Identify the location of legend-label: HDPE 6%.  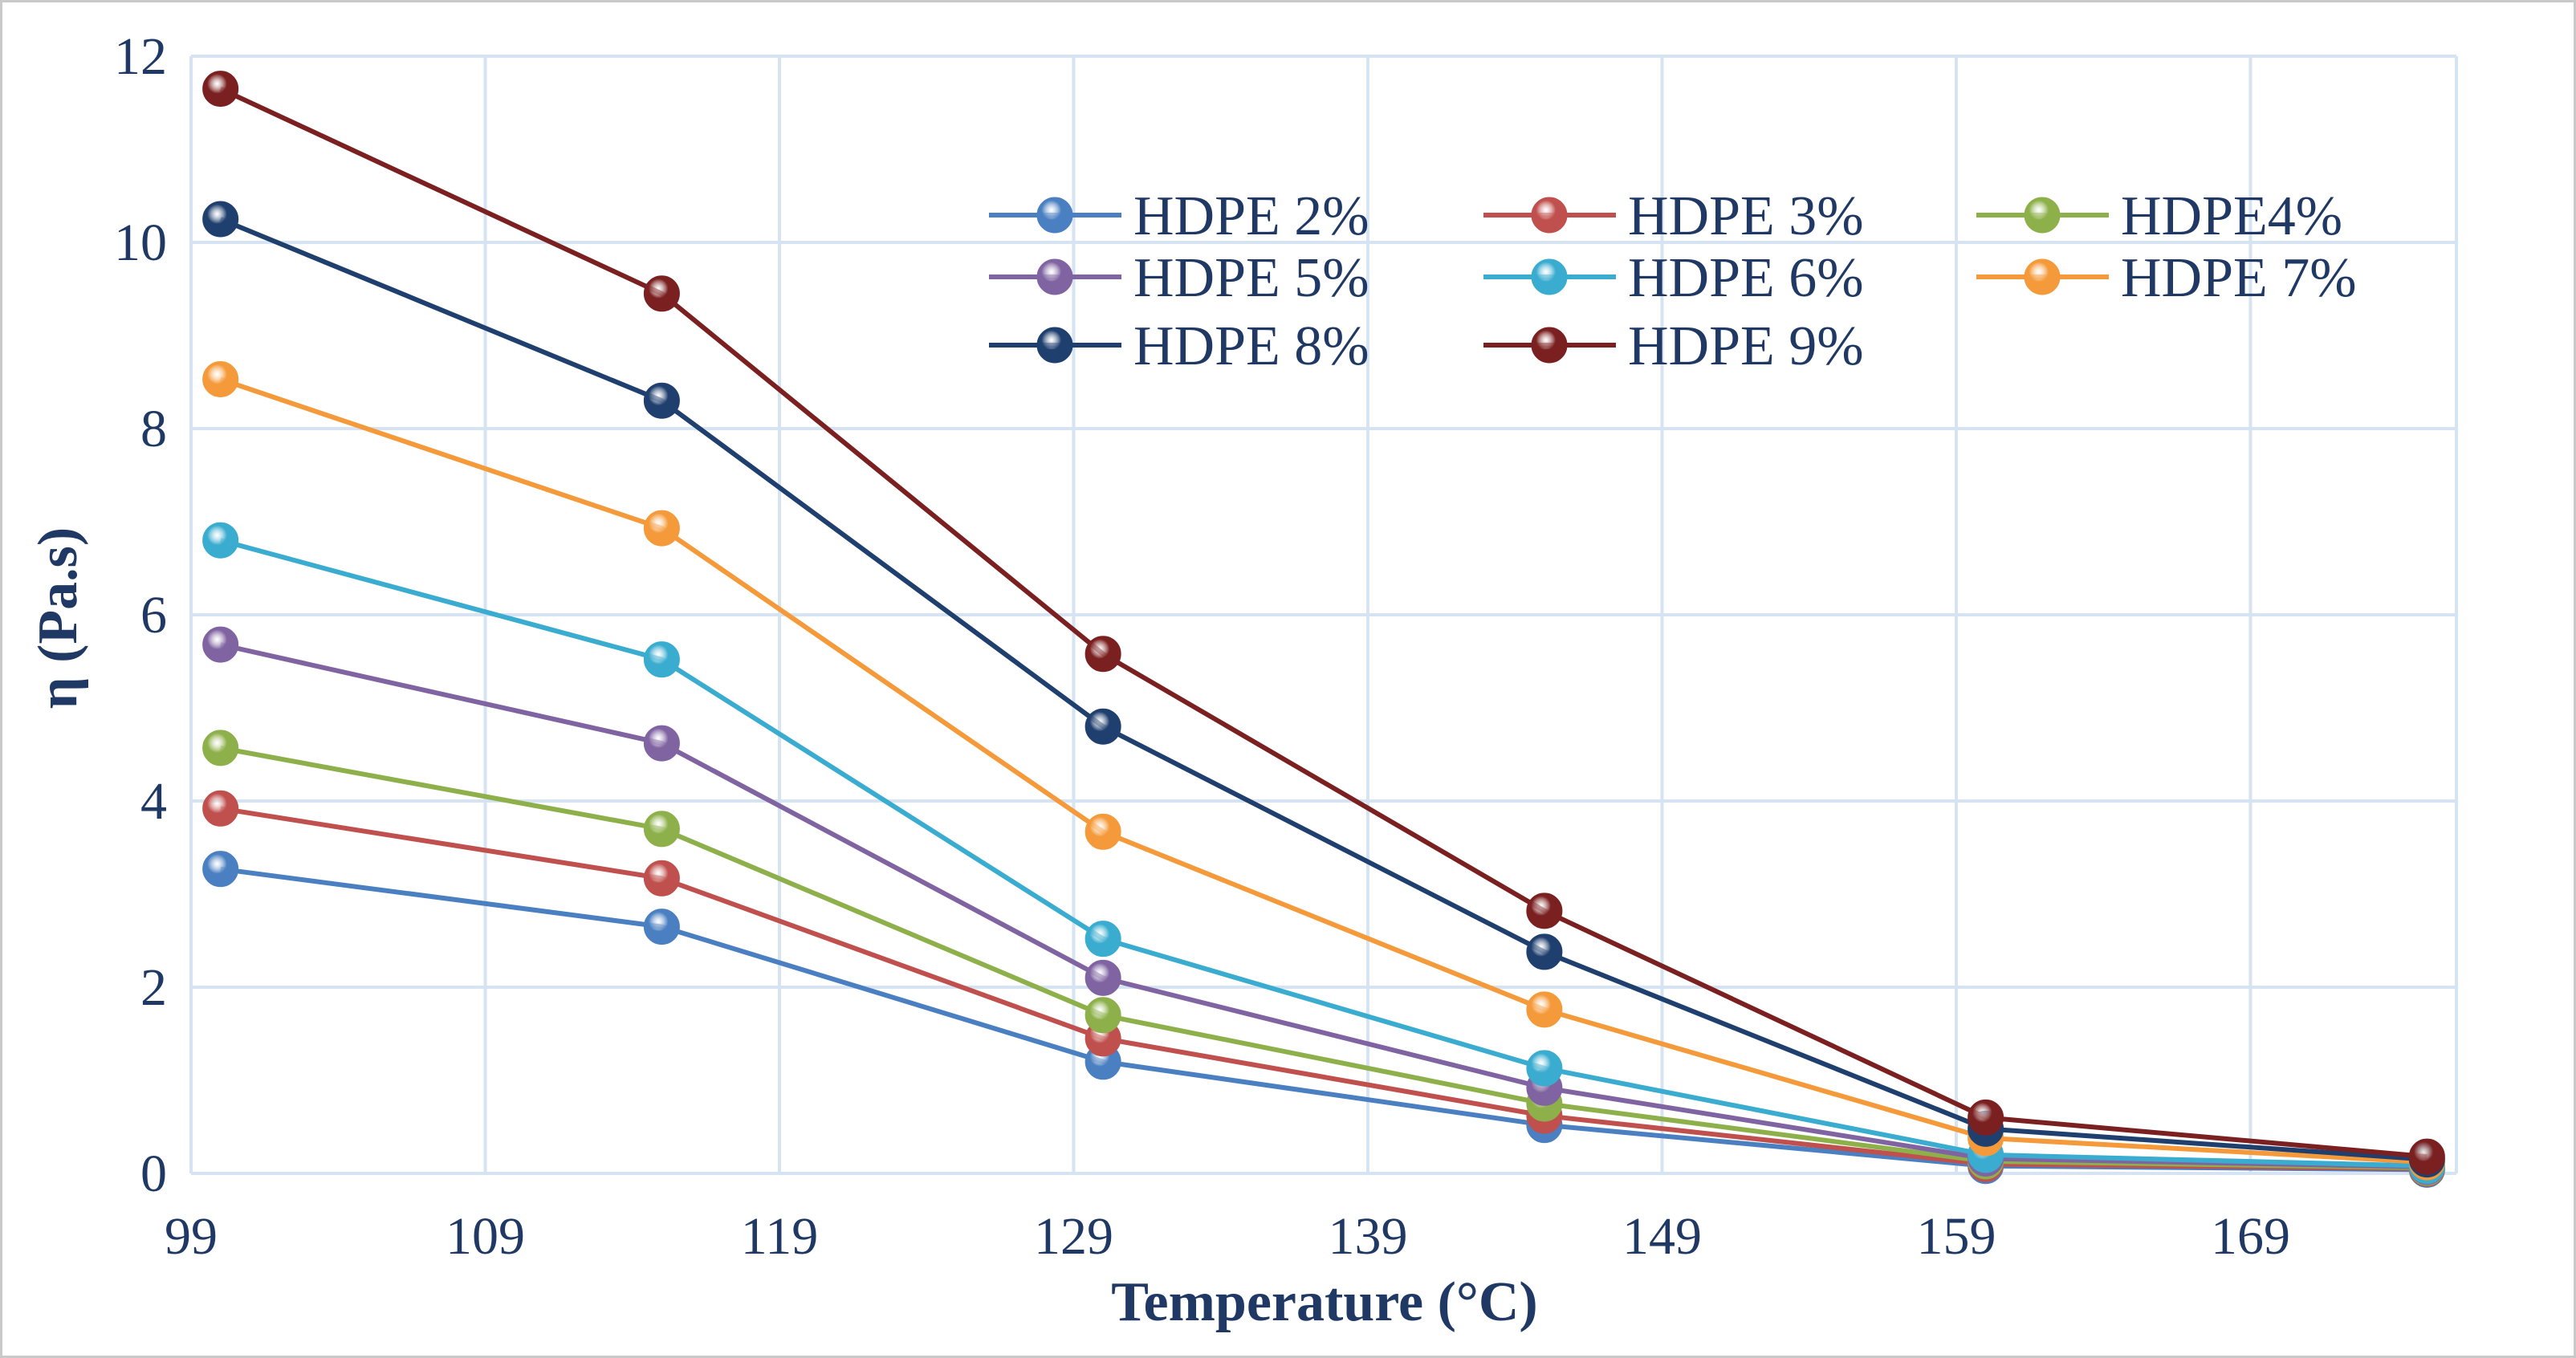
(1746, 278).